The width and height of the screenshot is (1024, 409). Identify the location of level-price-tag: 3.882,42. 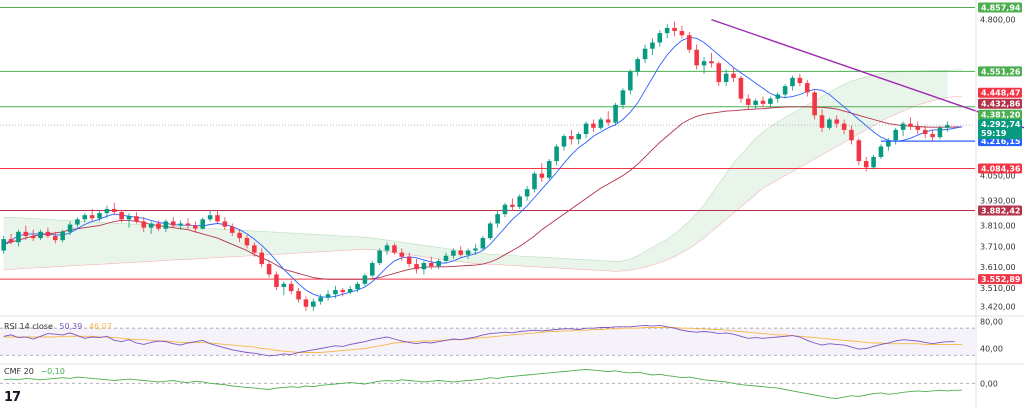
(1000, 210).